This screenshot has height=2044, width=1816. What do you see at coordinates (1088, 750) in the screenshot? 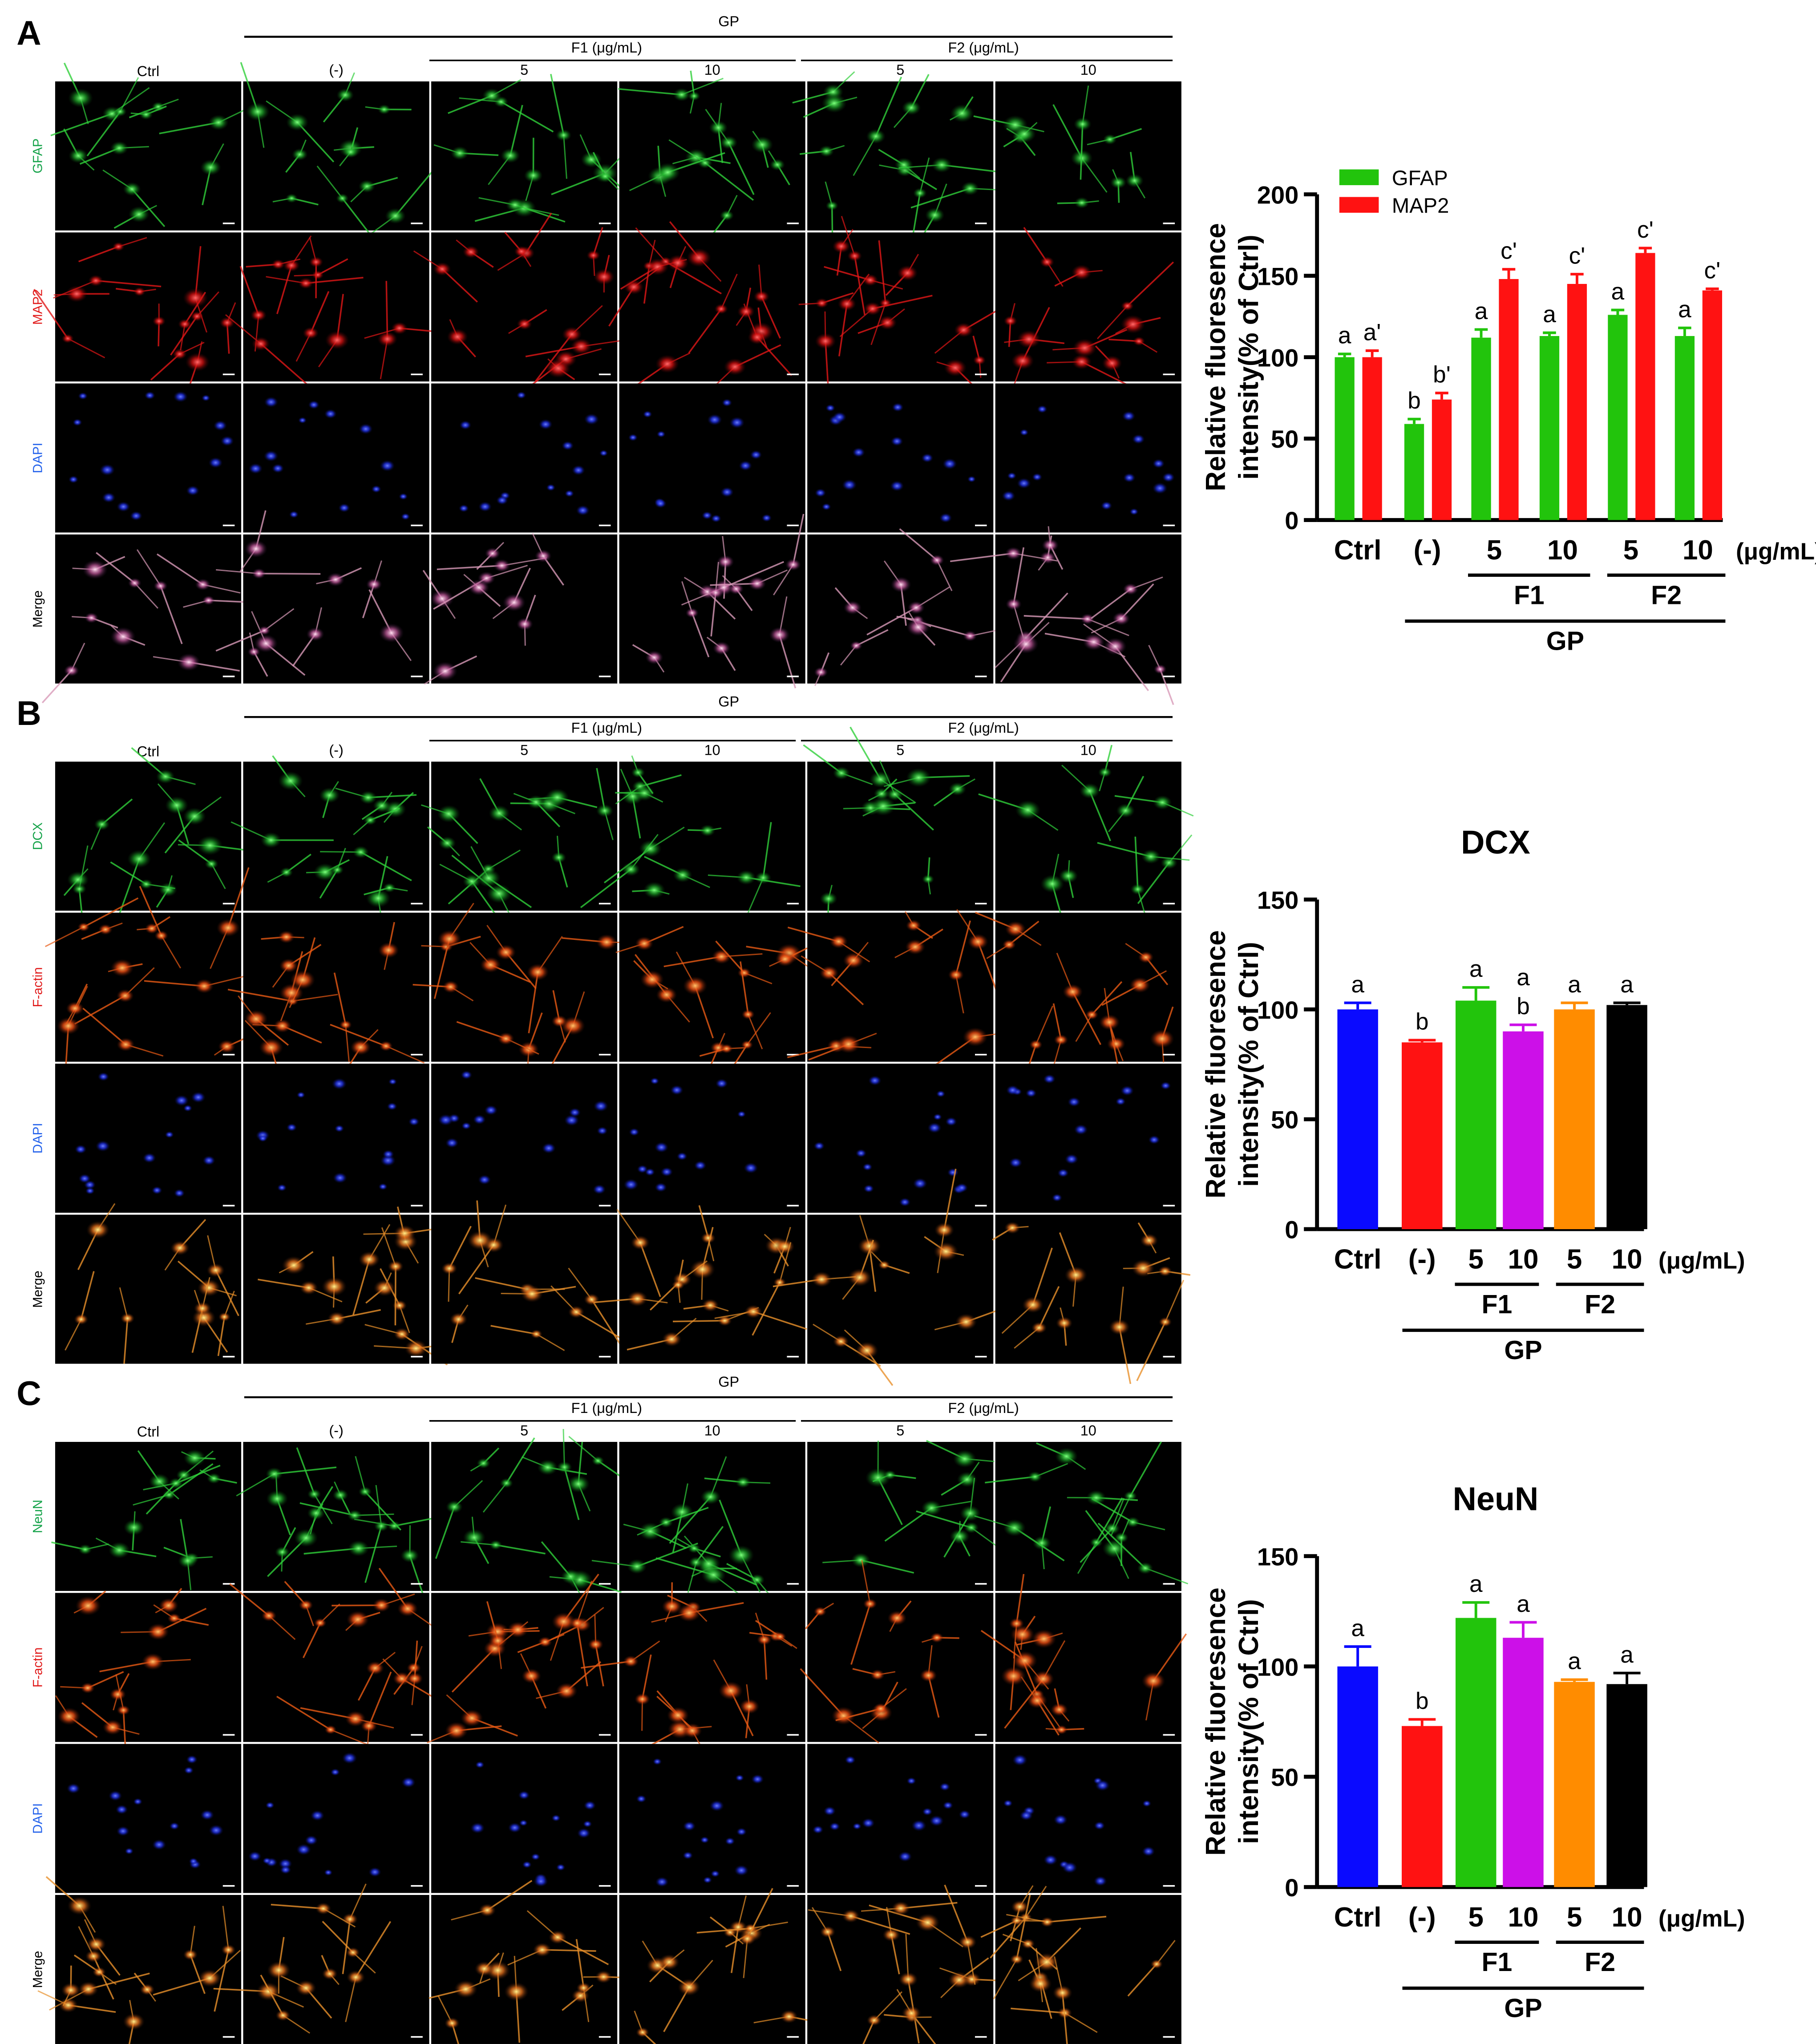
I see `column-label: 10` at bounding box center [1088, 750].